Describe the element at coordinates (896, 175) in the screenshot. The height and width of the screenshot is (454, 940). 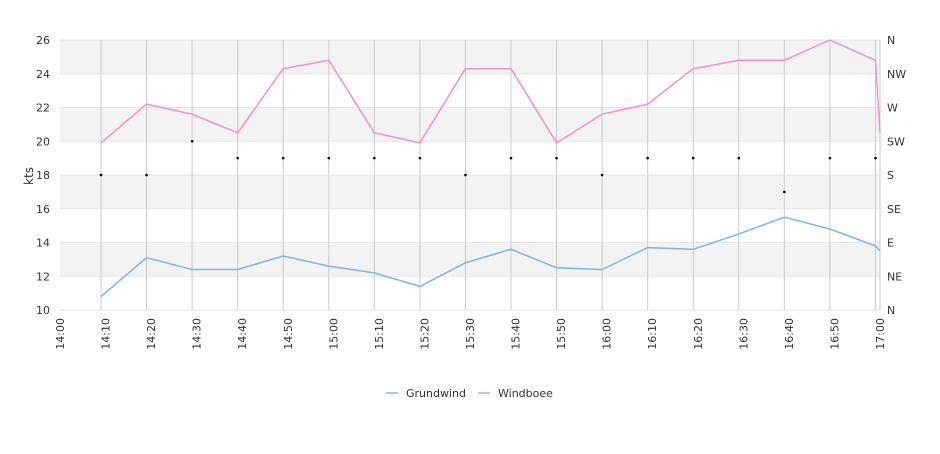
I see `y-axis-right: N NE E SE S SW W NW N` at that location.